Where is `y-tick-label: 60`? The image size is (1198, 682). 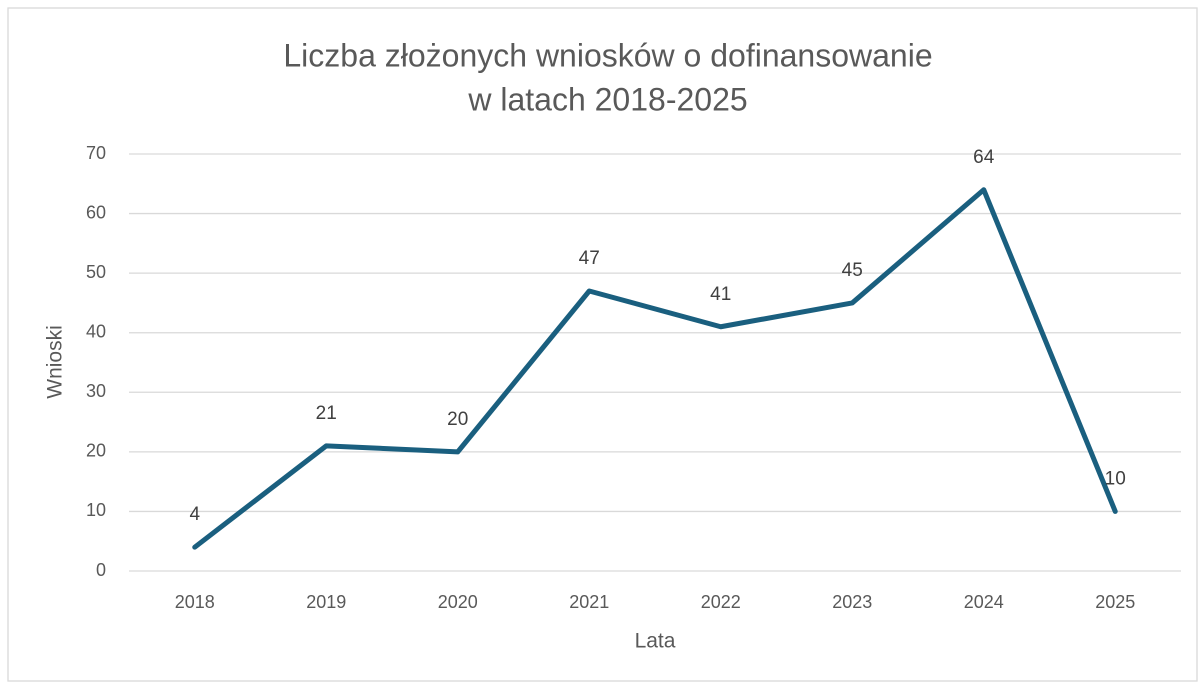
y-tick-label: 60 is located at coordinates (96, 212).